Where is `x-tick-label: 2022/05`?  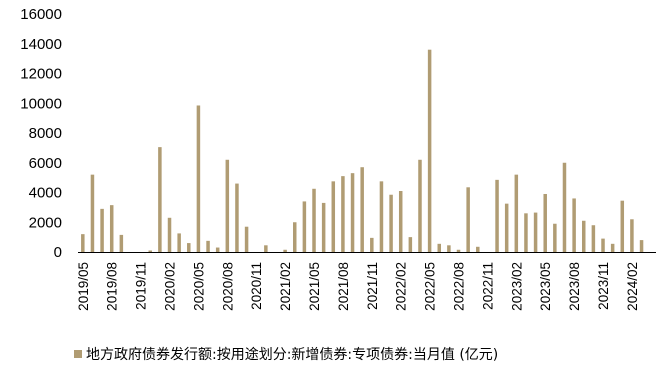
x-tick-label: 2022/05 is located at coordinates (430, 286).